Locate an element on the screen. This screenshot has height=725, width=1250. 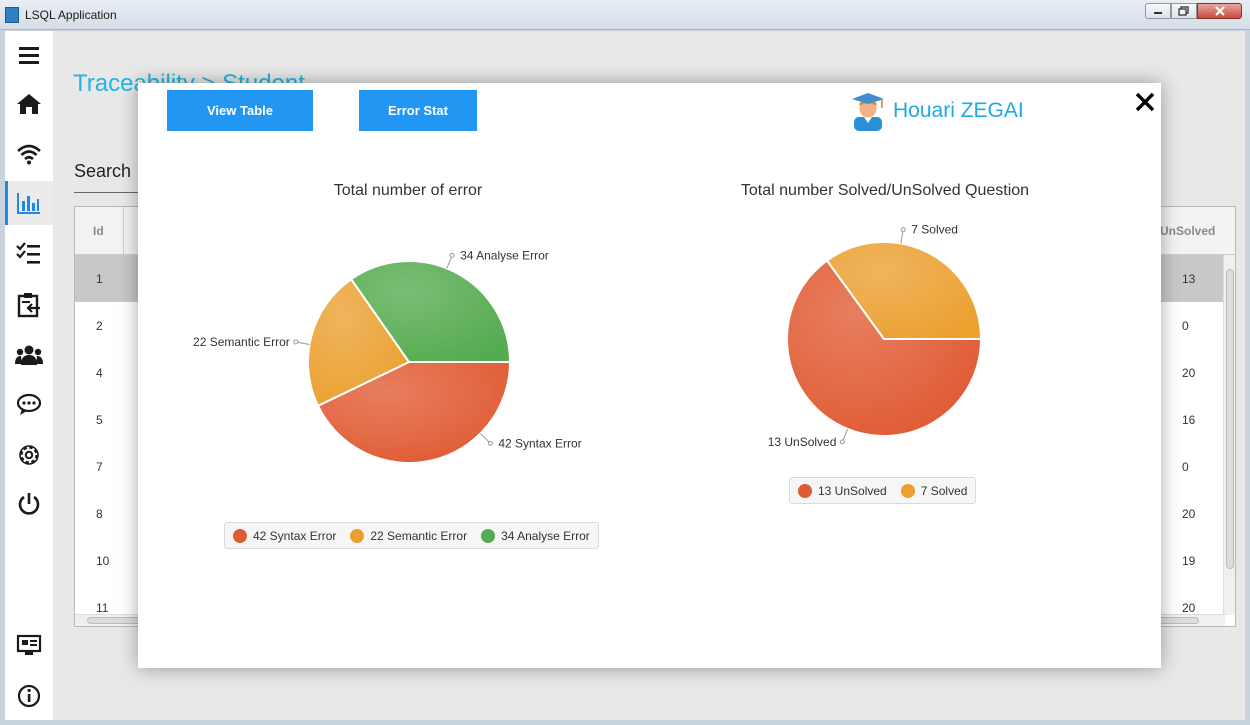
column-divider is located at coordinates (123, 231).